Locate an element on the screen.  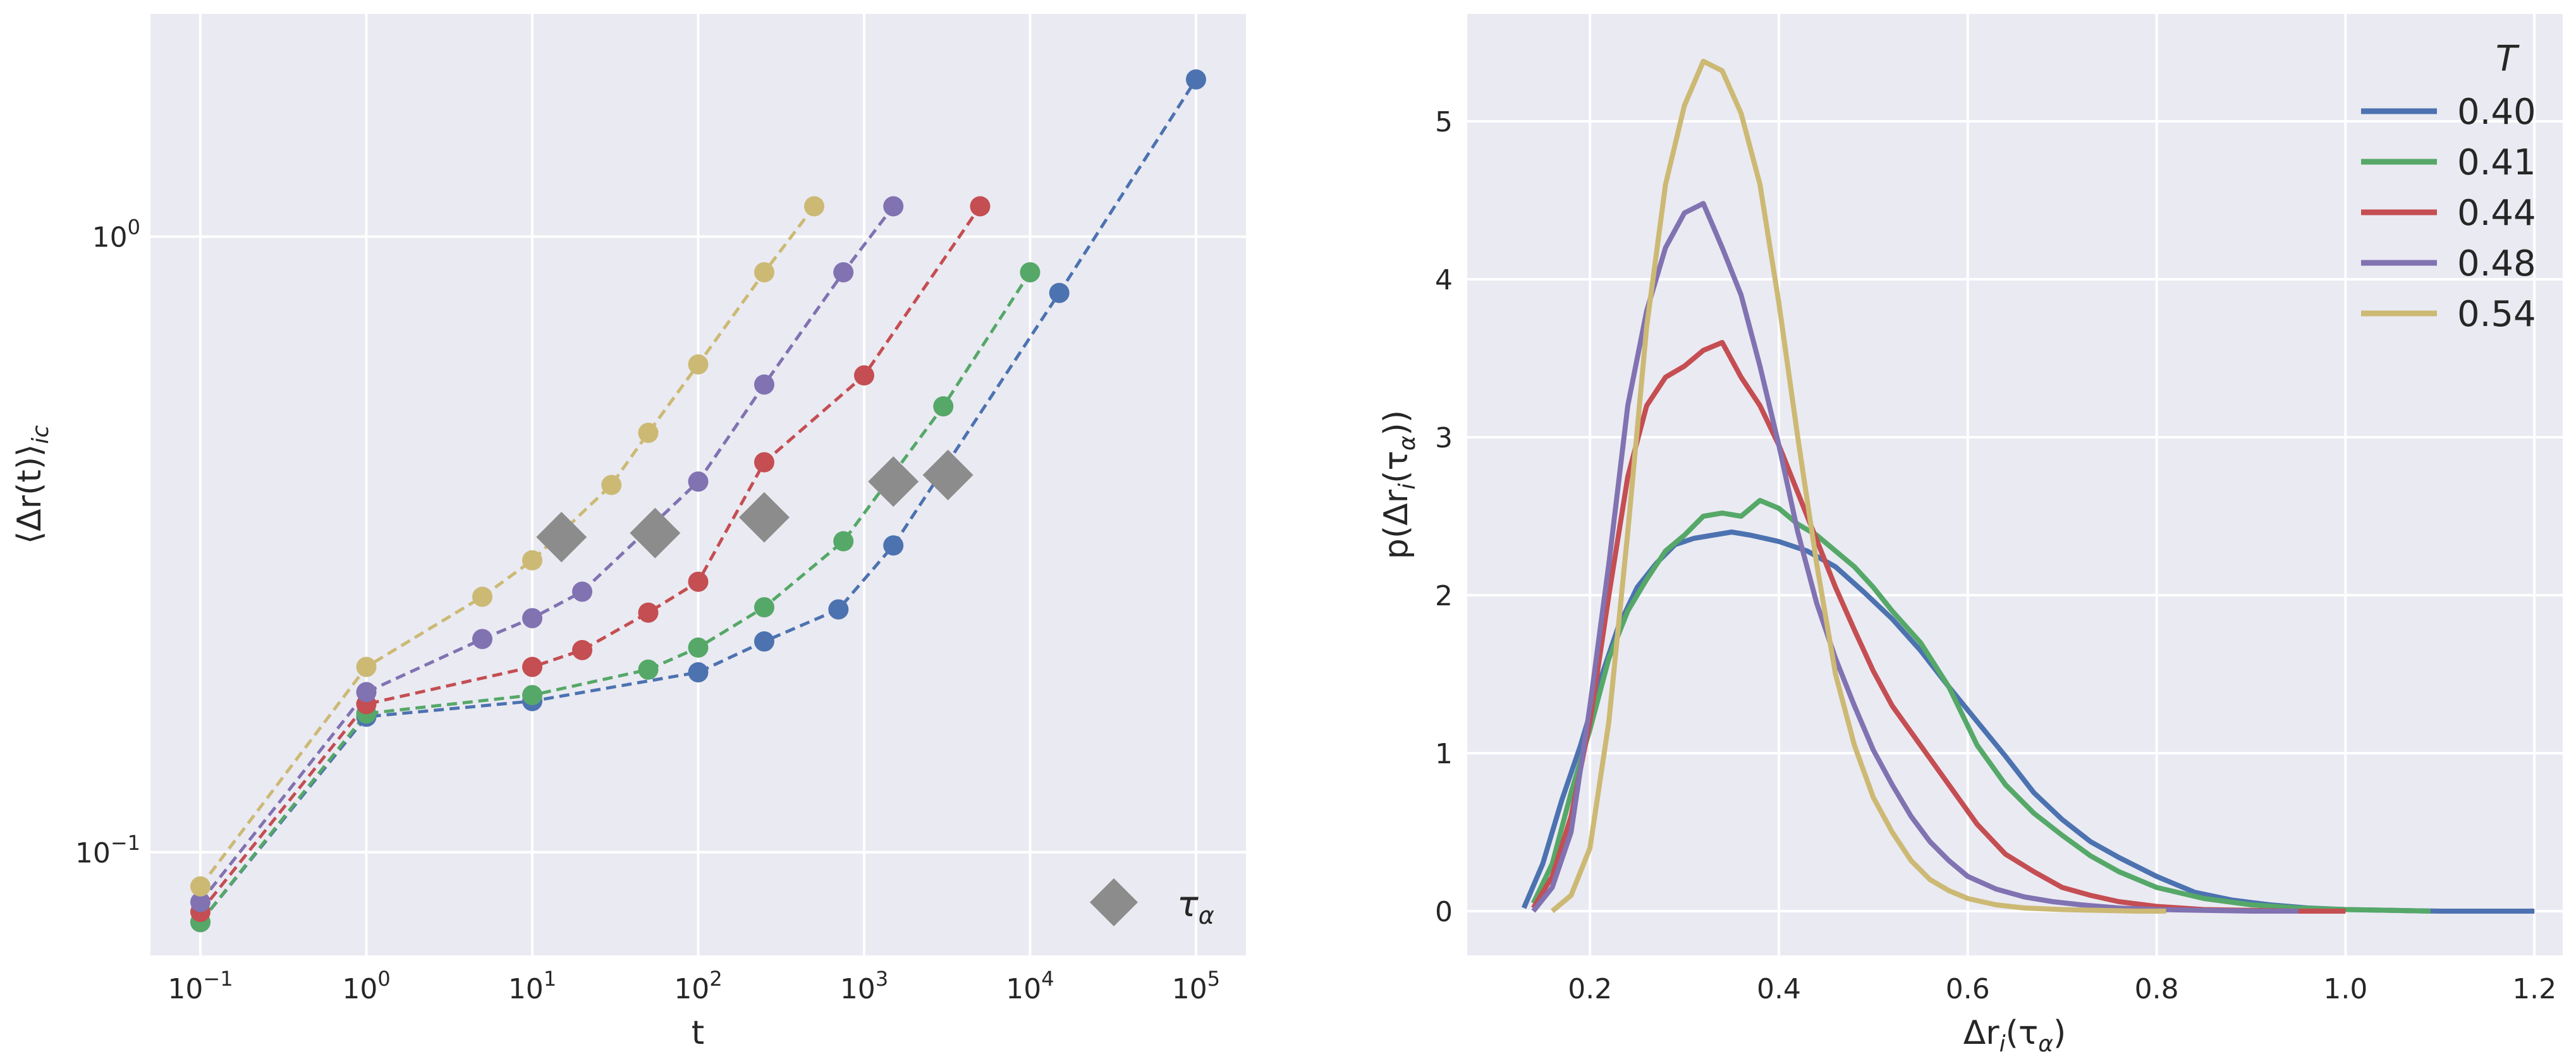
left-point-T0.48-6 is located at coordinates (764, 385).